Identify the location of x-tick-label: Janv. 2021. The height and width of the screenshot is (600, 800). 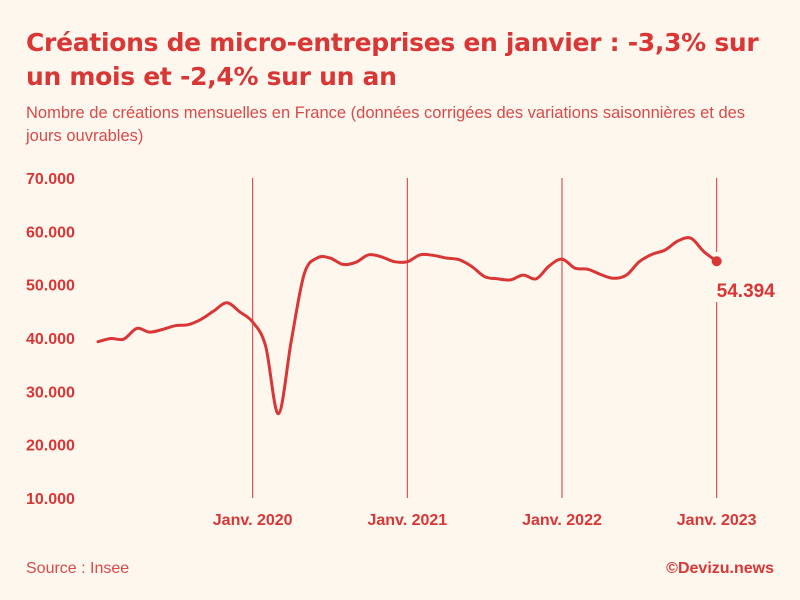
(407, 520).